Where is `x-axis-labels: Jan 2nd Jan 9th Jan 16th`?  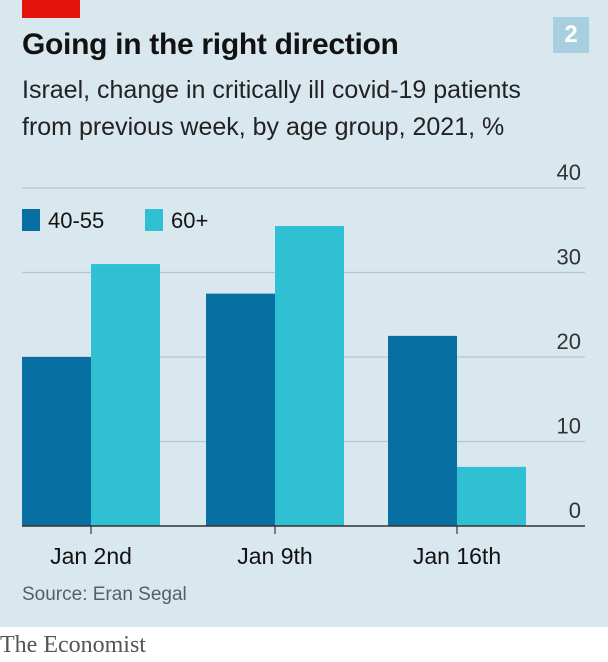
x-axis-labels: Jan 2nd Jan 9th Jan 16th is located at coordinates (275, 547).